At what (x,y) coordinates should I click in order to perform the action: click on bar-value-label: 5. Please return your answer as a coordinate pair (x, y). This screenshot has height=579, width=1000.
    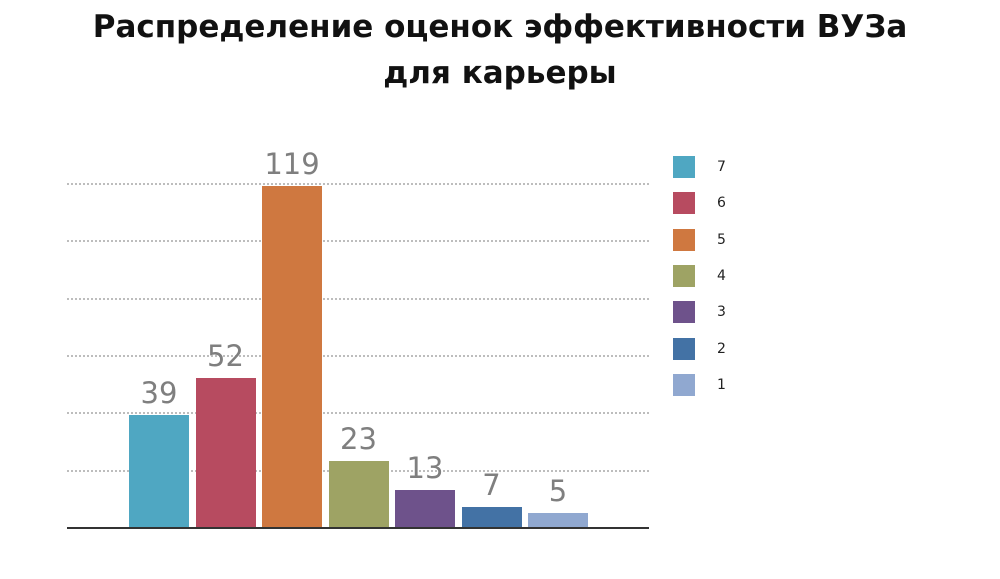
    Looking at the image, I should click on (558, 490).